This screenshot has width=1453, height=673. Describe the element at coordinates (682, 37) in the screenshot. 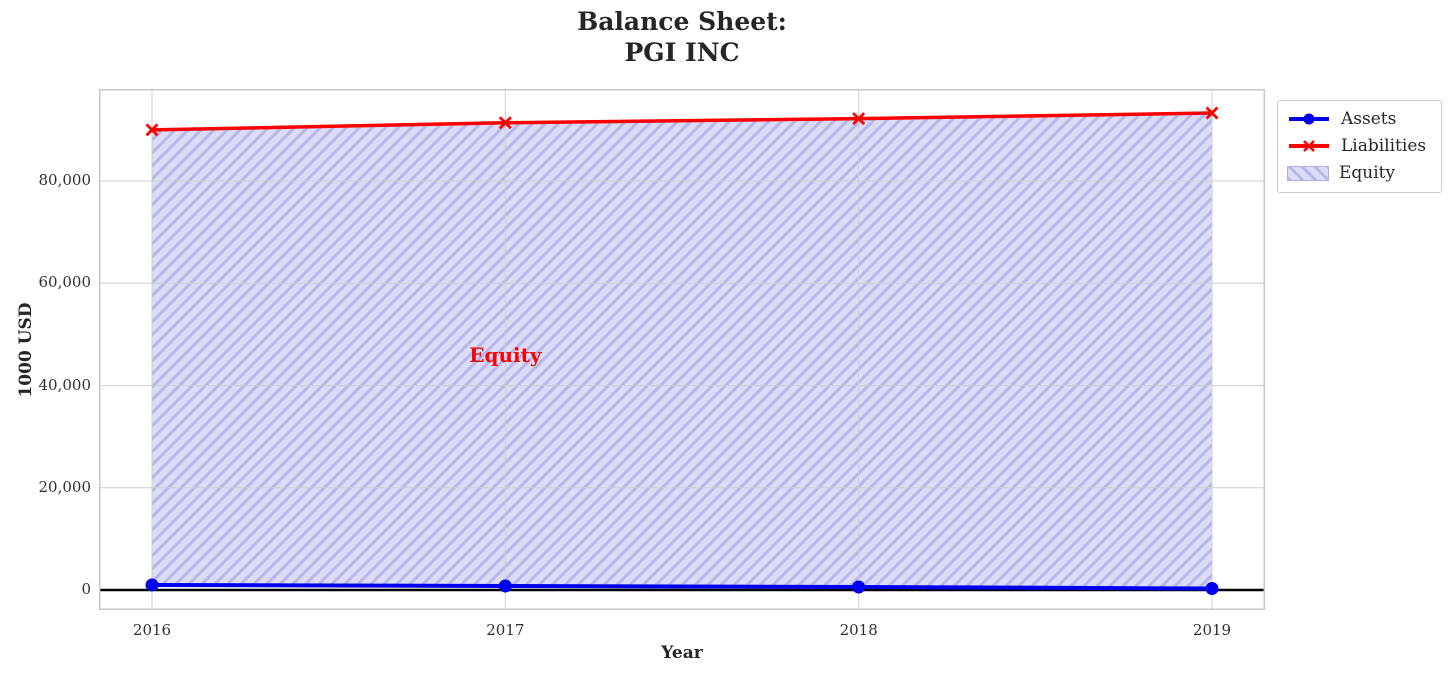

I see `chart-title: Balance Sheet: PGI INC` at that location.